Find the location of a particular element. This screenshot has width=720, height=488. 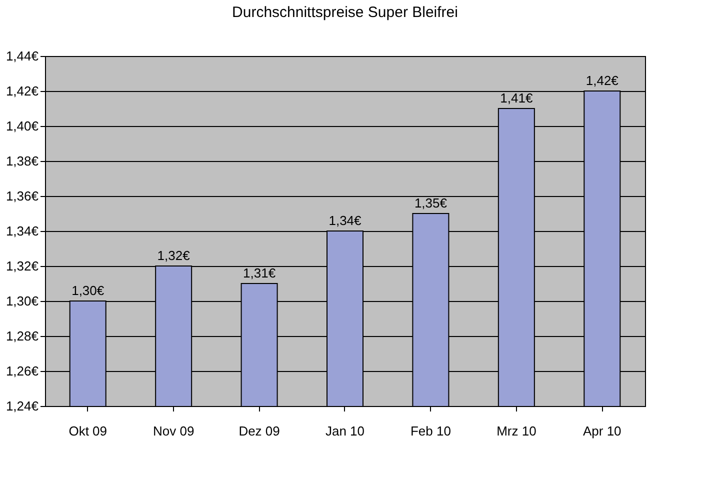

x-tick-label: Mrz 10 is located at coordinates (516, 431).